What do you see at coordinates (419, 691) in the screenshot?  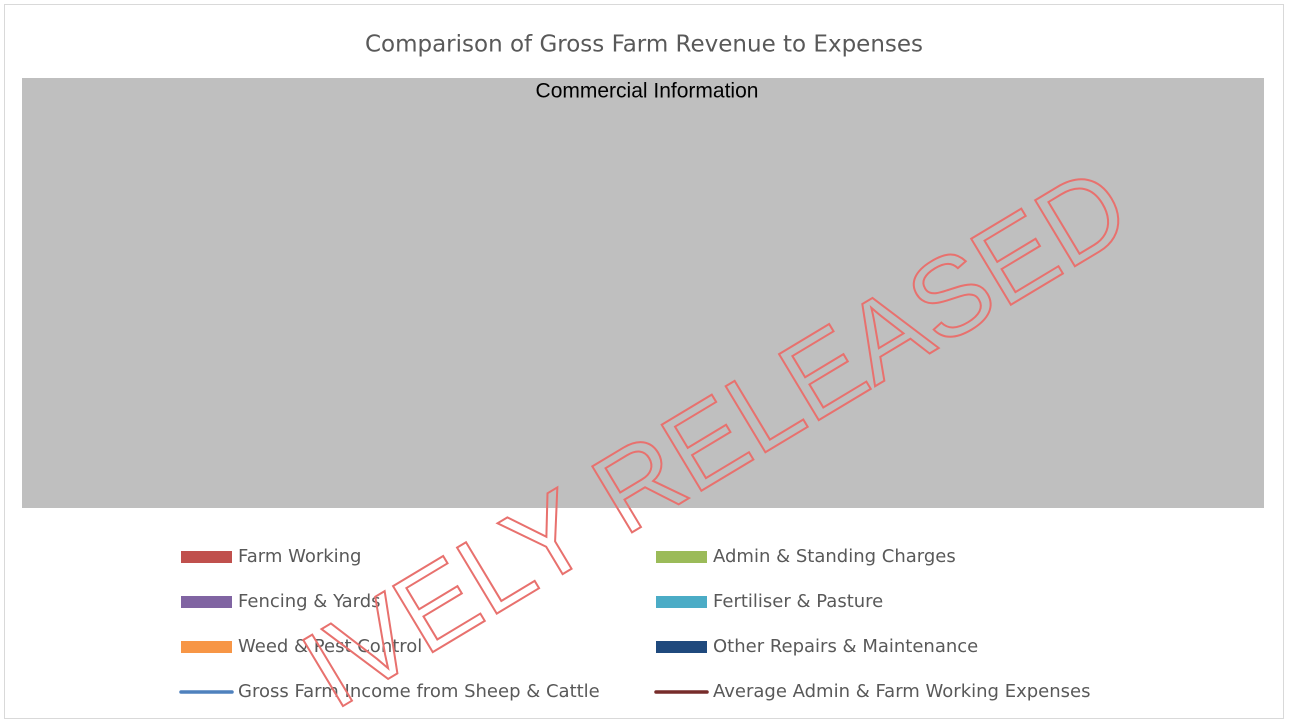 I see `legend-label: Gross Farm Income from Sheep & Cattle` at bounding box center [419, 691].